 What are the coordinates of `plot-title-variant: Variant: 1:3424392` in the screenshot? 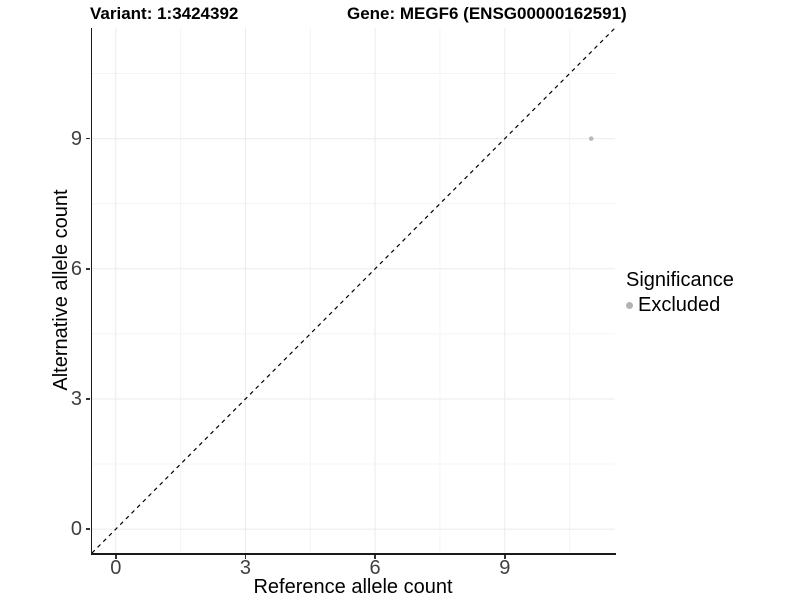 It's located at (164, 13).